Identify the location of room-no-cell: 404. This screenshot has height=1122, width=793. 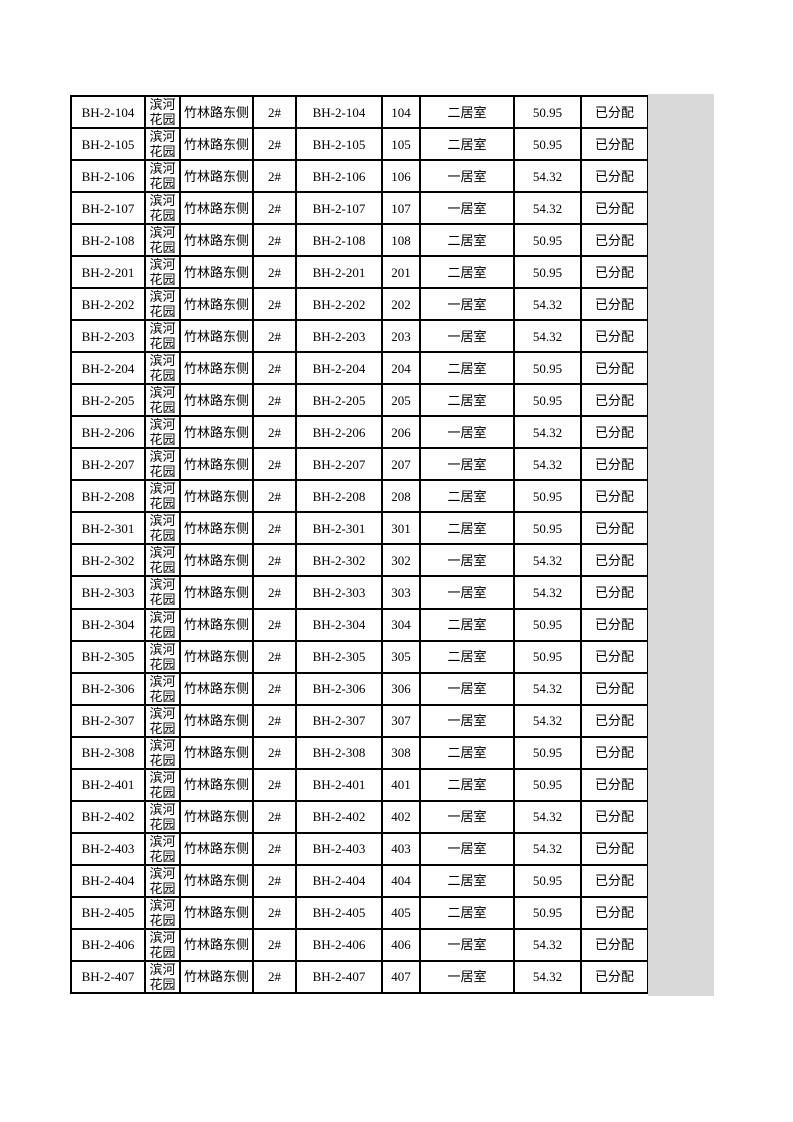
(401, 880).